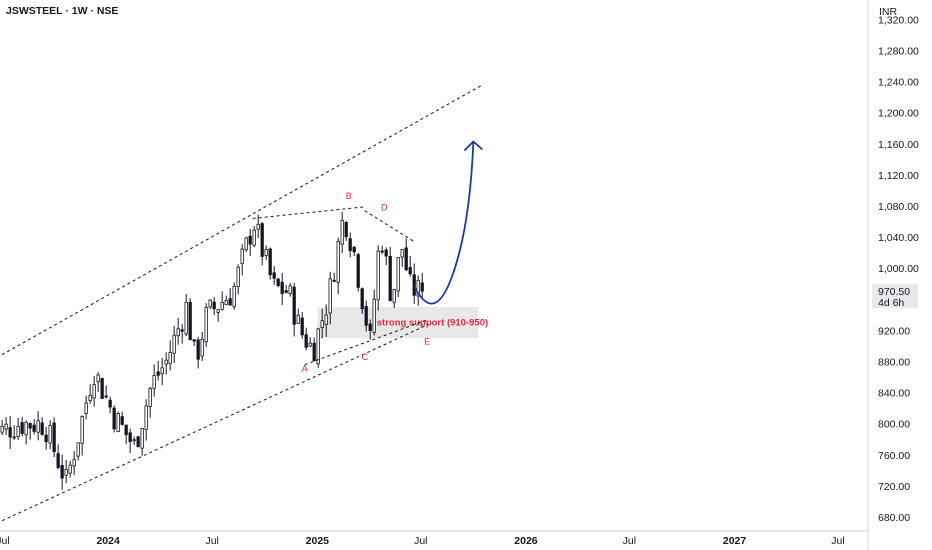 This screenshot has height=550, width=932. I want to click on projection-arrow, so click(444, 223).